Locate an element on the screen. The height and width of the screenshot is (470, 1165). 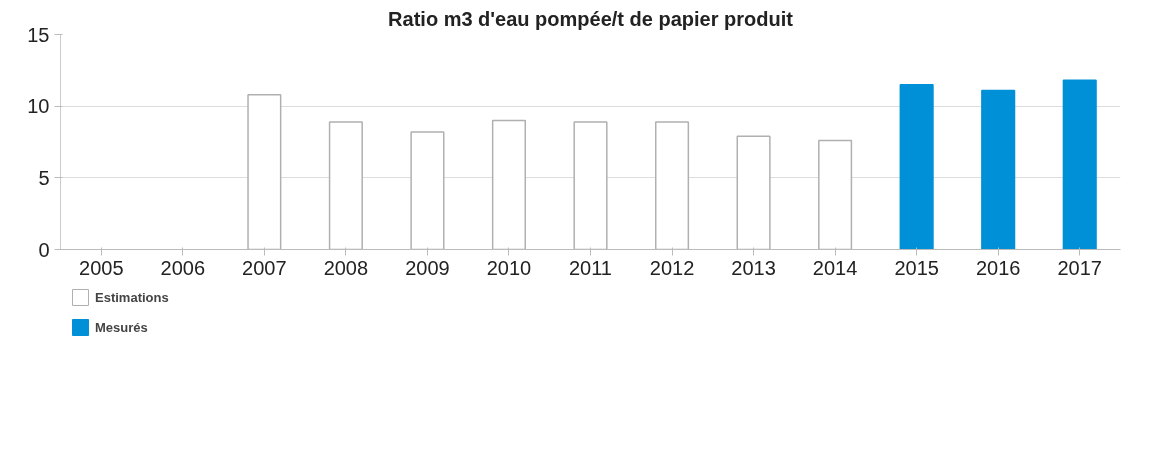
x-tick-label: 2008 is located at coordinates (346, 267).